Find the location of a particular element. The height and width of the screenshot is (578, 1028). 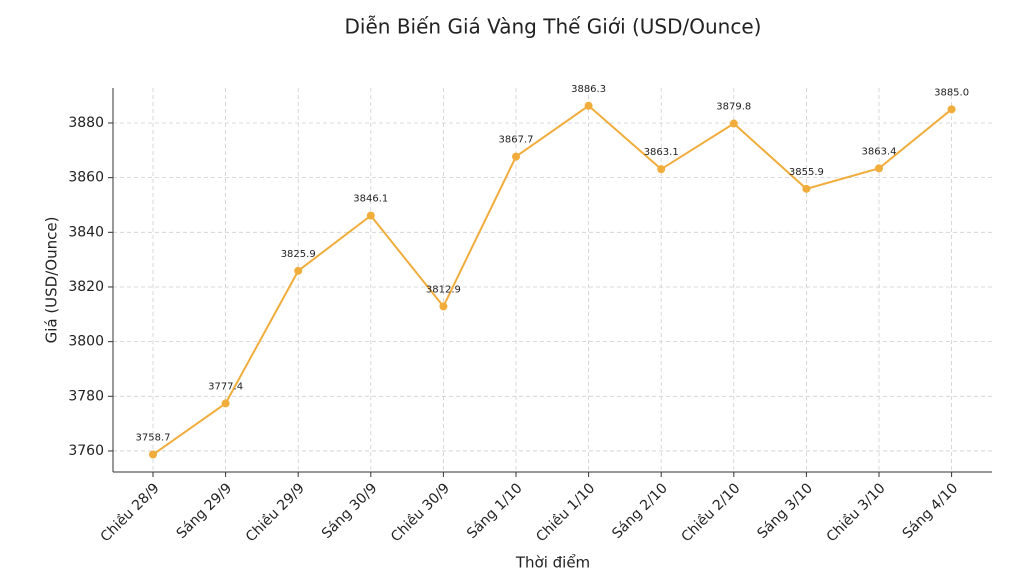

y-tick-label: 3760 is located at coordinates (86, 451).